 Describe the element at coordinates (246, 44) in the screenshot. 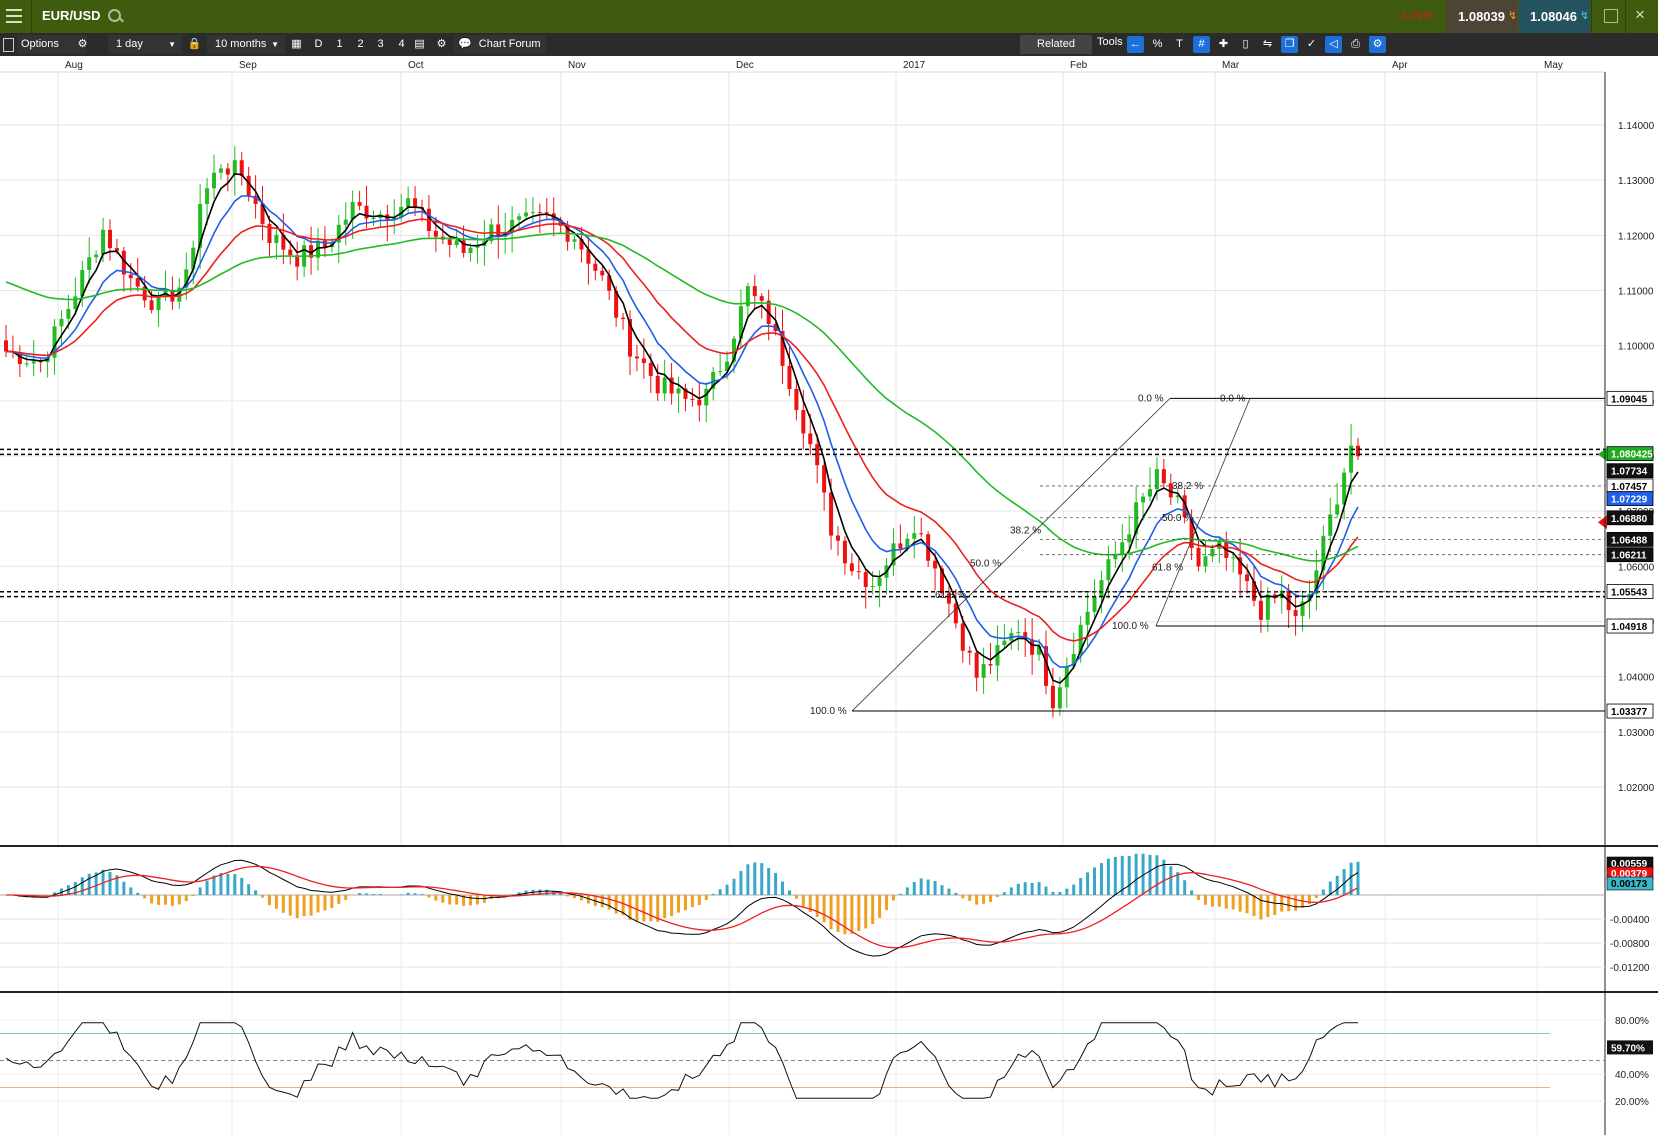

I see `range-select: 10 months ▼` at that location.